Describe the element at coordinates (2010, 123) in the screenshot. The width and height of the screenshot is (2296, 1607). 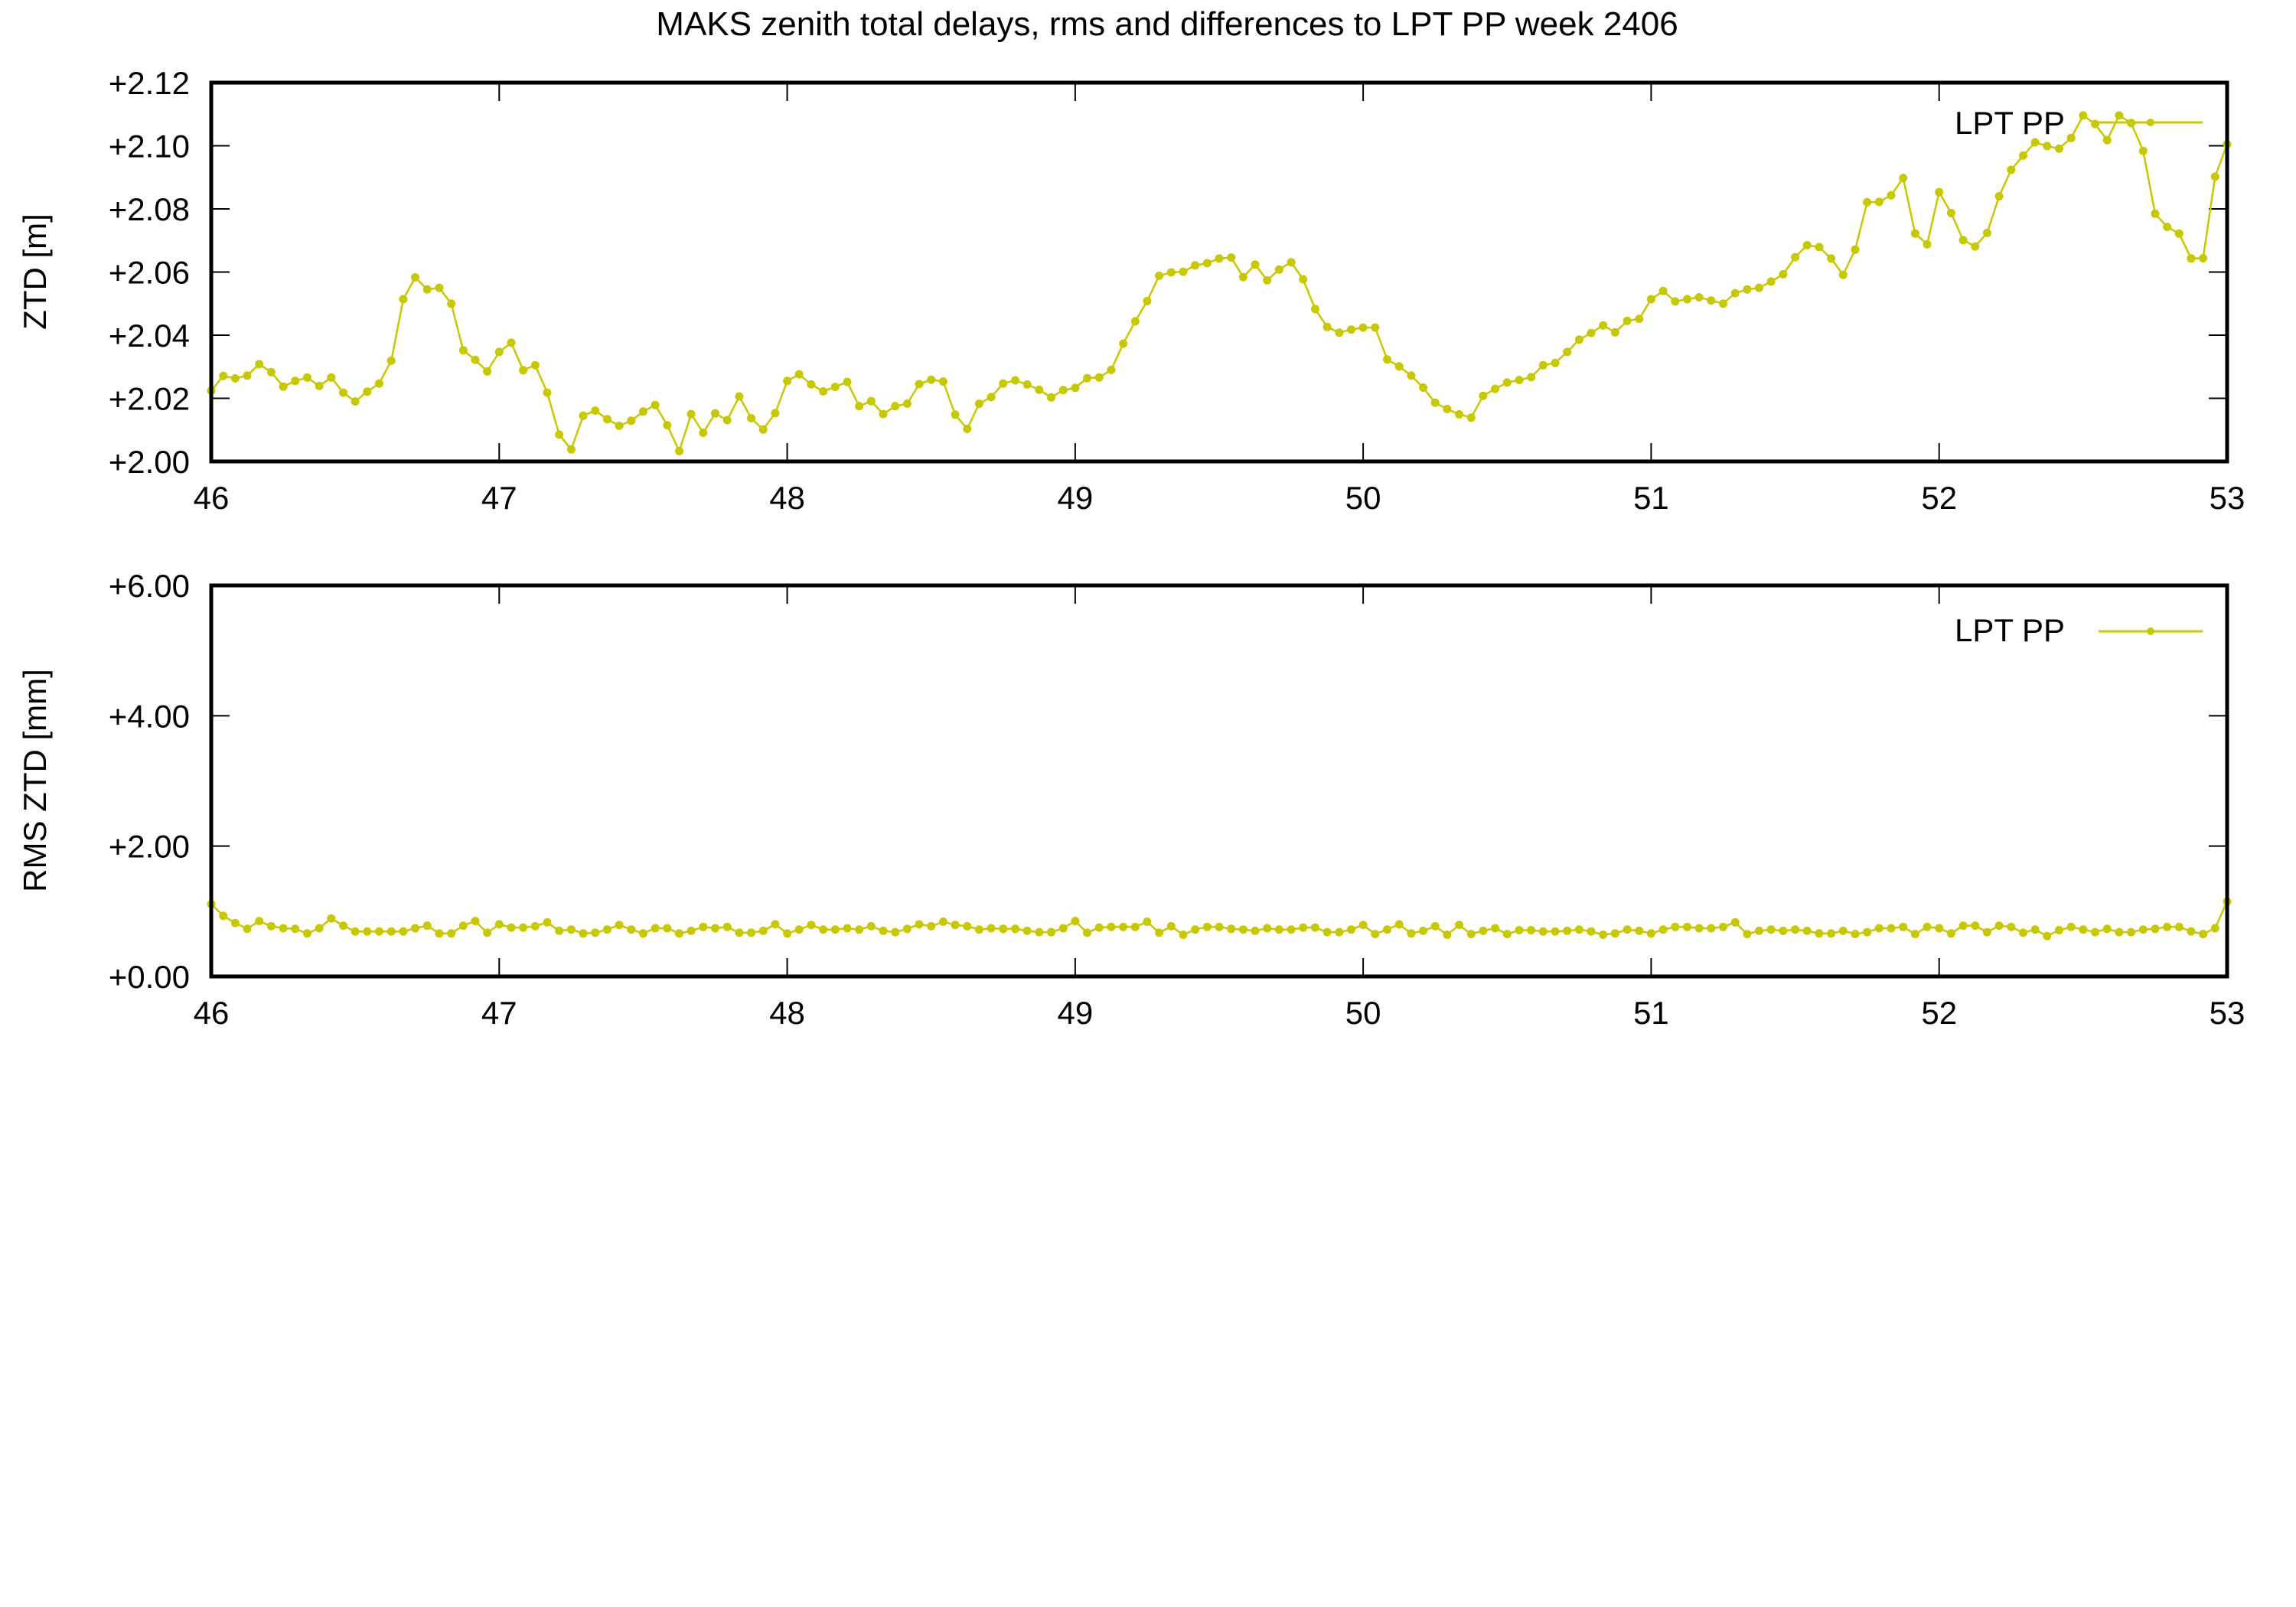
I see `ztd-legend-label: LPT PP` at that location.